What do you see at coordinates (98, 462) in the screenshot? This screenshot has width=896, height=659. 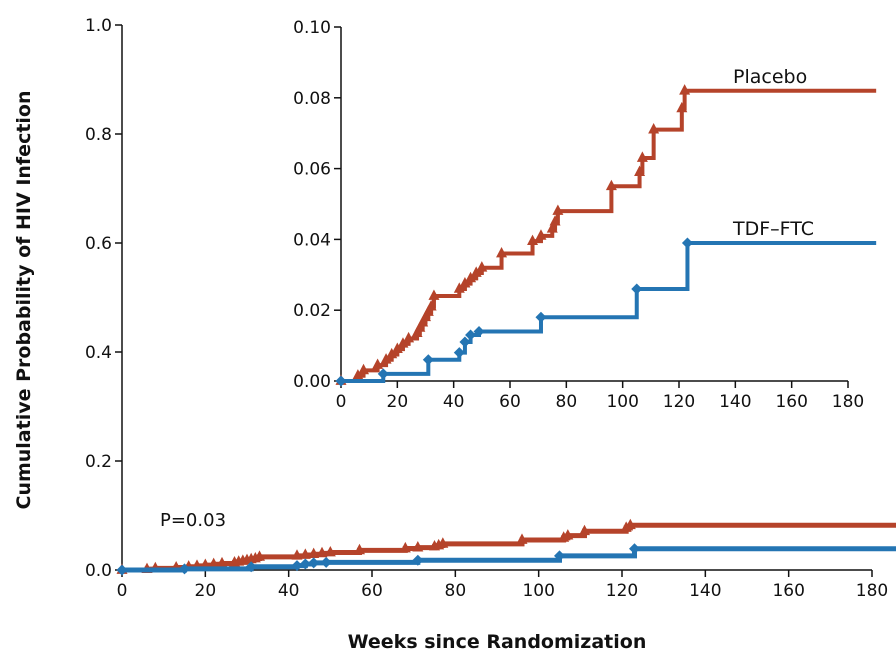 I see `main-y-tick-label: 0.2` at bounding box center [98, 462].